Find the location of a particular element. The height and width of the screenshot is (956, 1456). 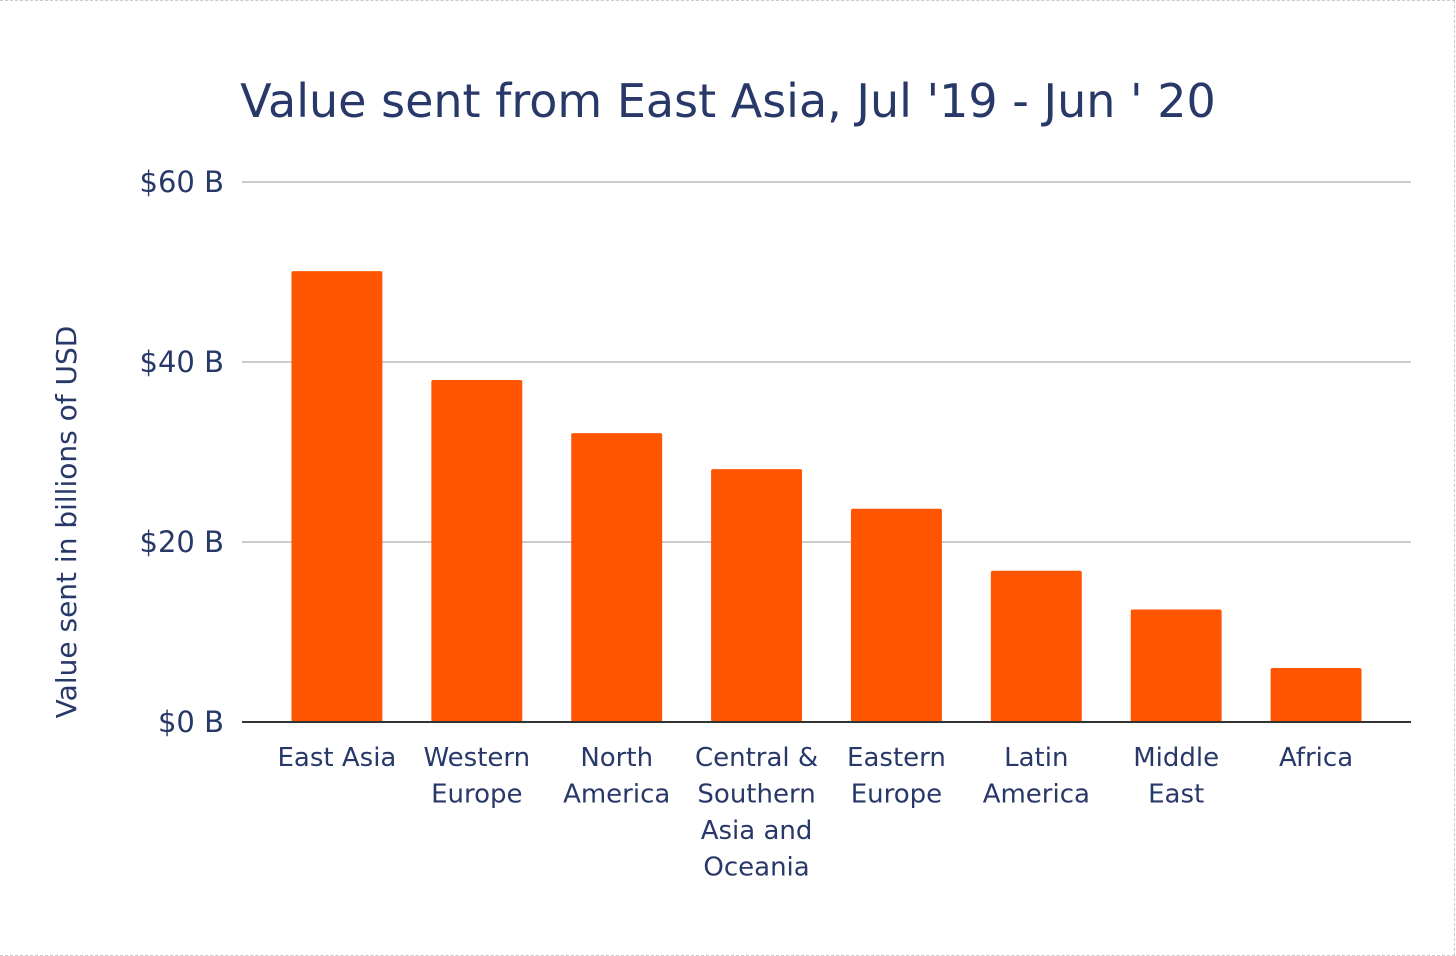

x-tick-label: Eastern Europe is located at coordinates (896, 776).